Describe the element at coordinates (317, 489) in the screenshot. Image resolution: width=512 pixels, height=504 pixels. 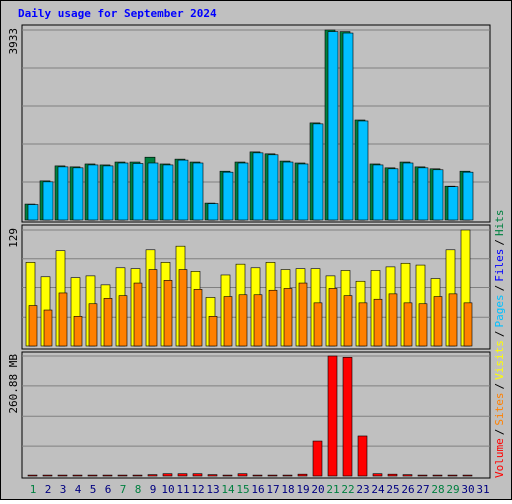
I see `x-tick-label: 20` at that location.